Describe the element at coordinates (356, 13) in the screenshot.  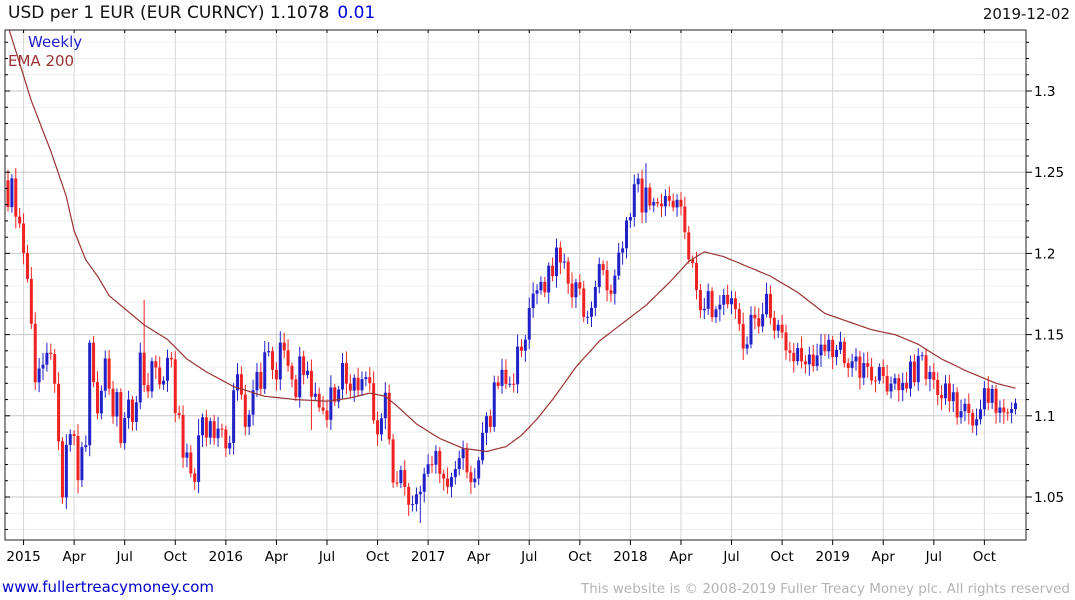
I see `price-change: 0.01` at that location.